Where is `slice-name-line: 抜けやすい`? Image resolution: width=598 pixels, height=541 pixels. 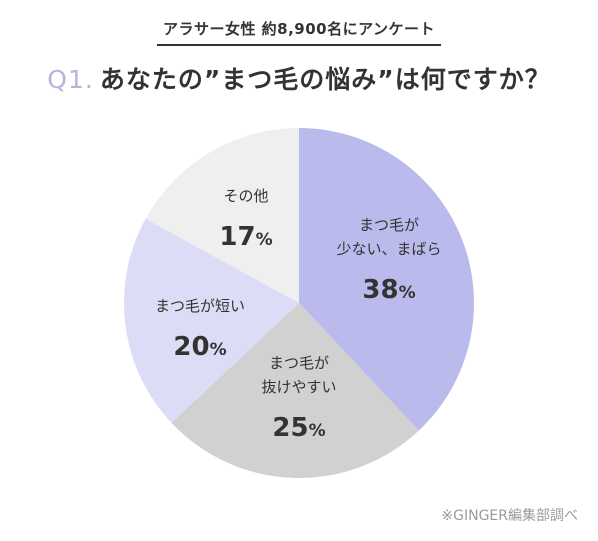 slice-name-line: 抜けやすい is located at coordinates (298, 387).